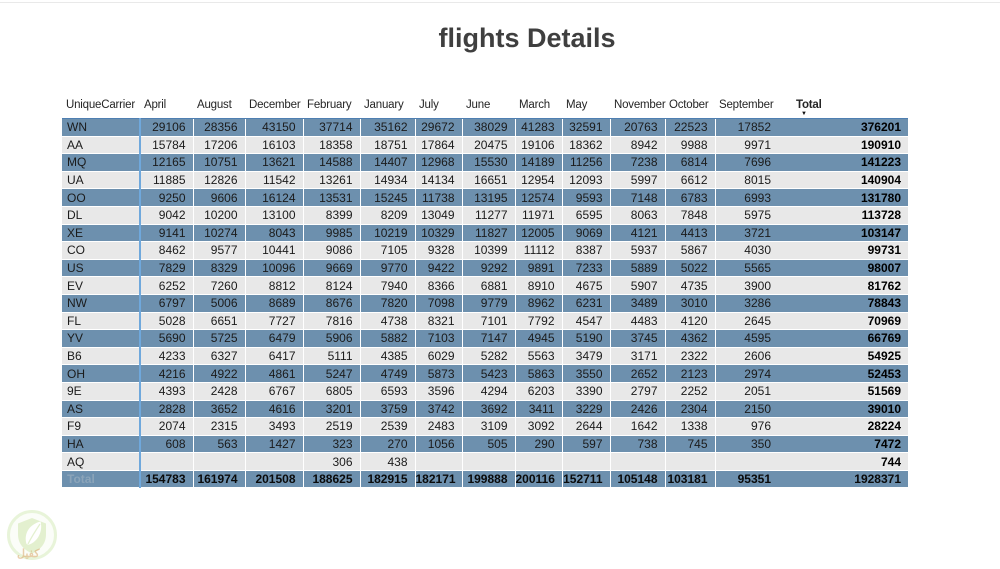  What do you see at coordinates (534, 105) in the screenshot?
I see `column-header-label: March` at bounding box center [534, 105].